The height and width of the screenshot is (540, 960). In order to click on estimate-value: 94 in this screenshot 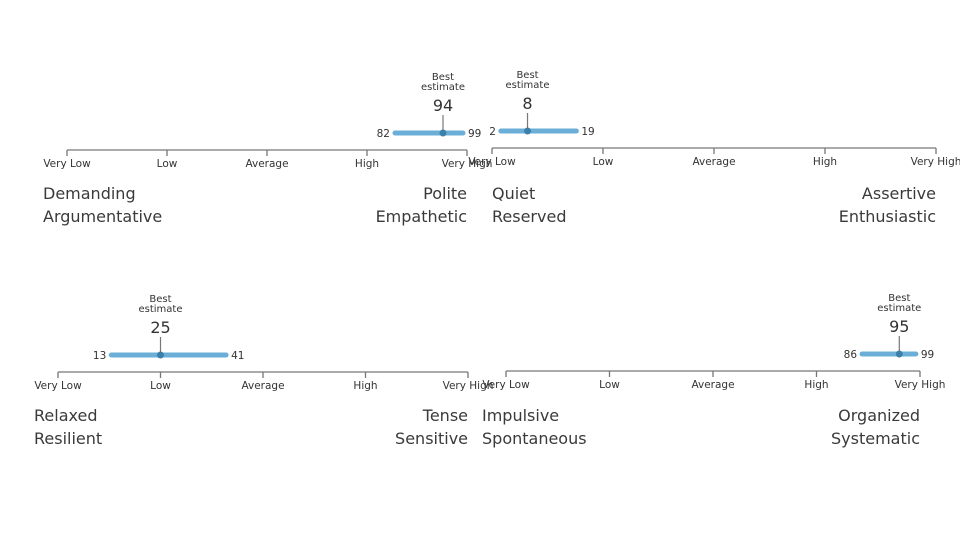, I will do `click(443, 105)`.